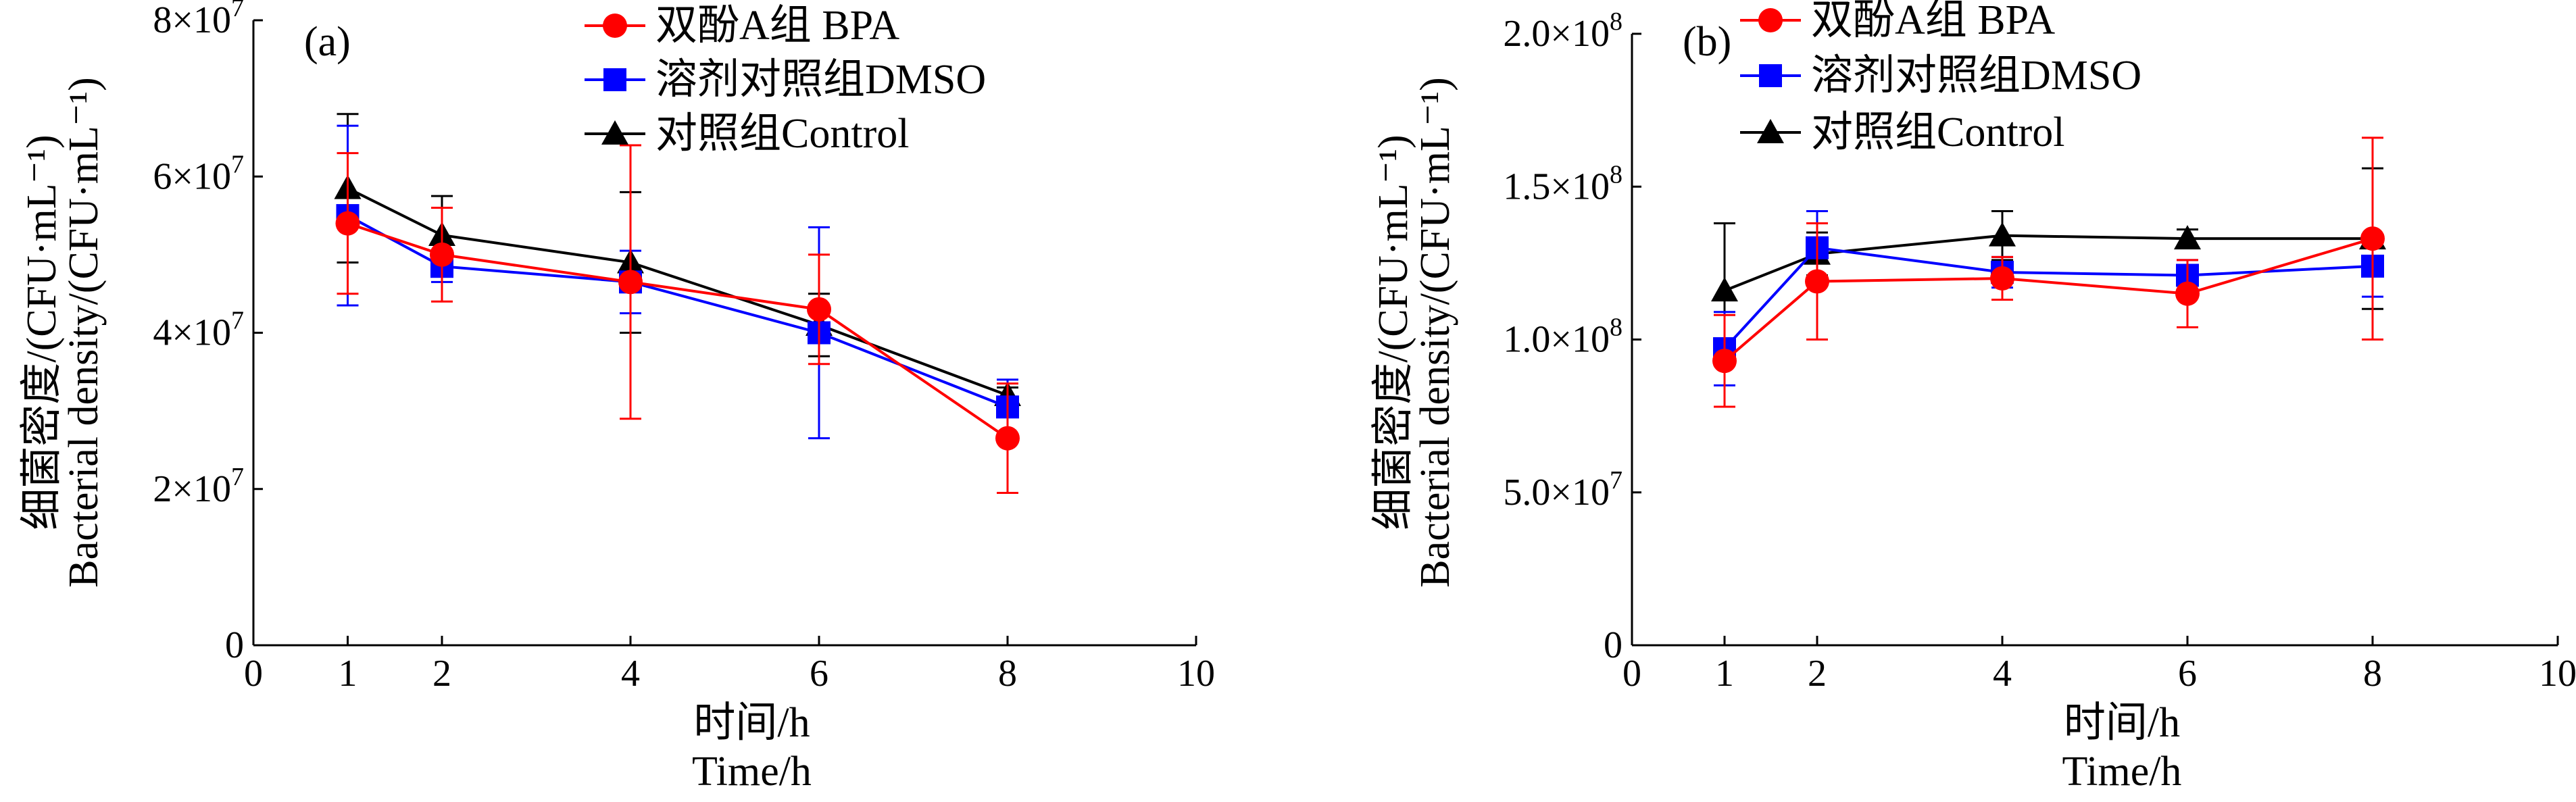  I want to click on panel-label: (a), so click(327, 42).